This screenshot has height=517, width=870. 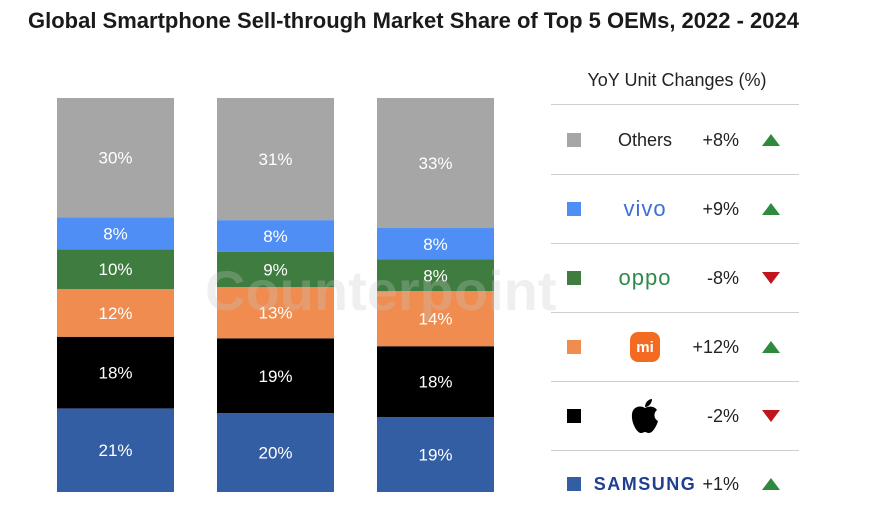 I want to click on brand-others: Others, so click(x=645, y=140).